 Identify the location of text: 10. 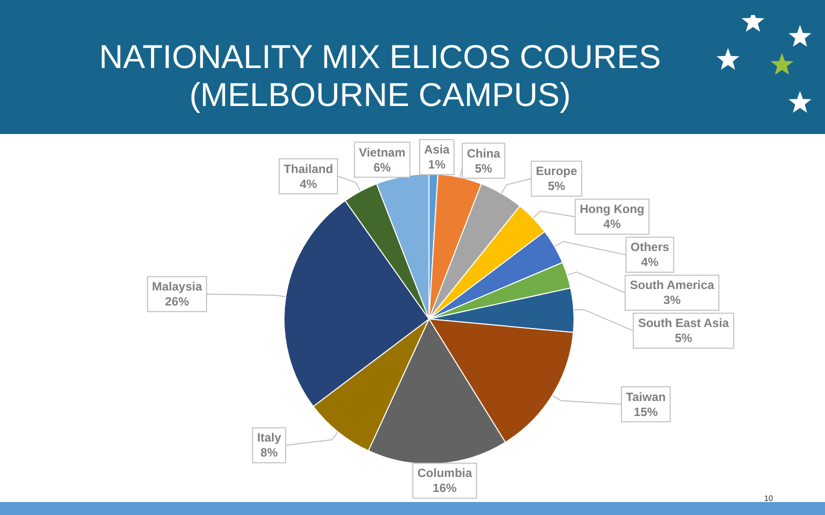
(768, 498).